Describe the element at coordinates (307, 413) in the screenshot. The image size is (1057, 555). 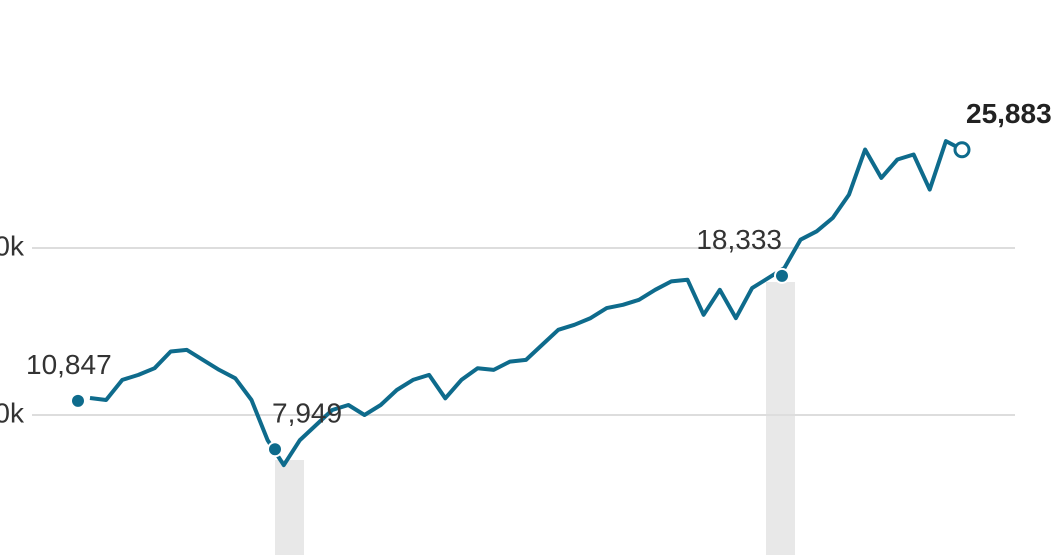
I see `annotation-label: 7,949` at that location.